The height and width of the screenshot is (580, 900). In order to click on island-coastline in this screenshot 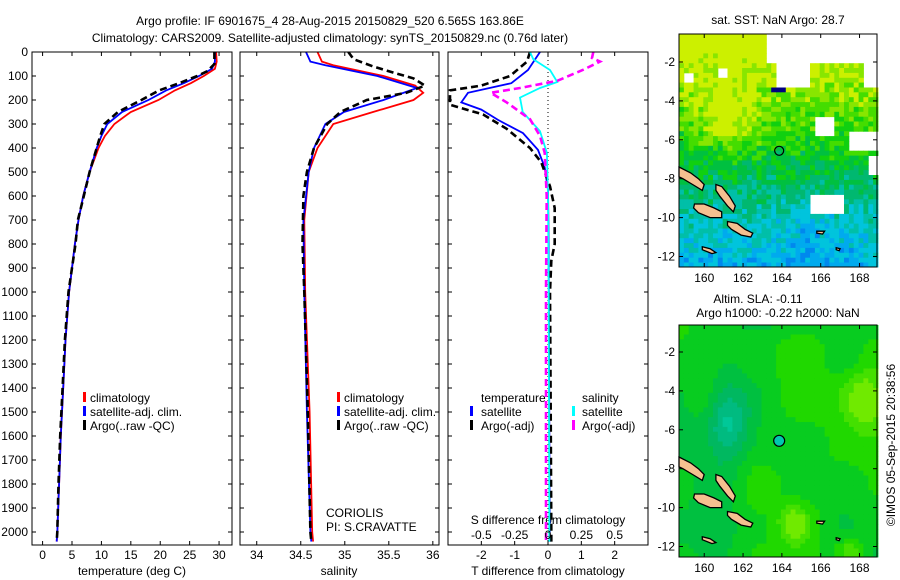, I will do `click(838, 249)`.